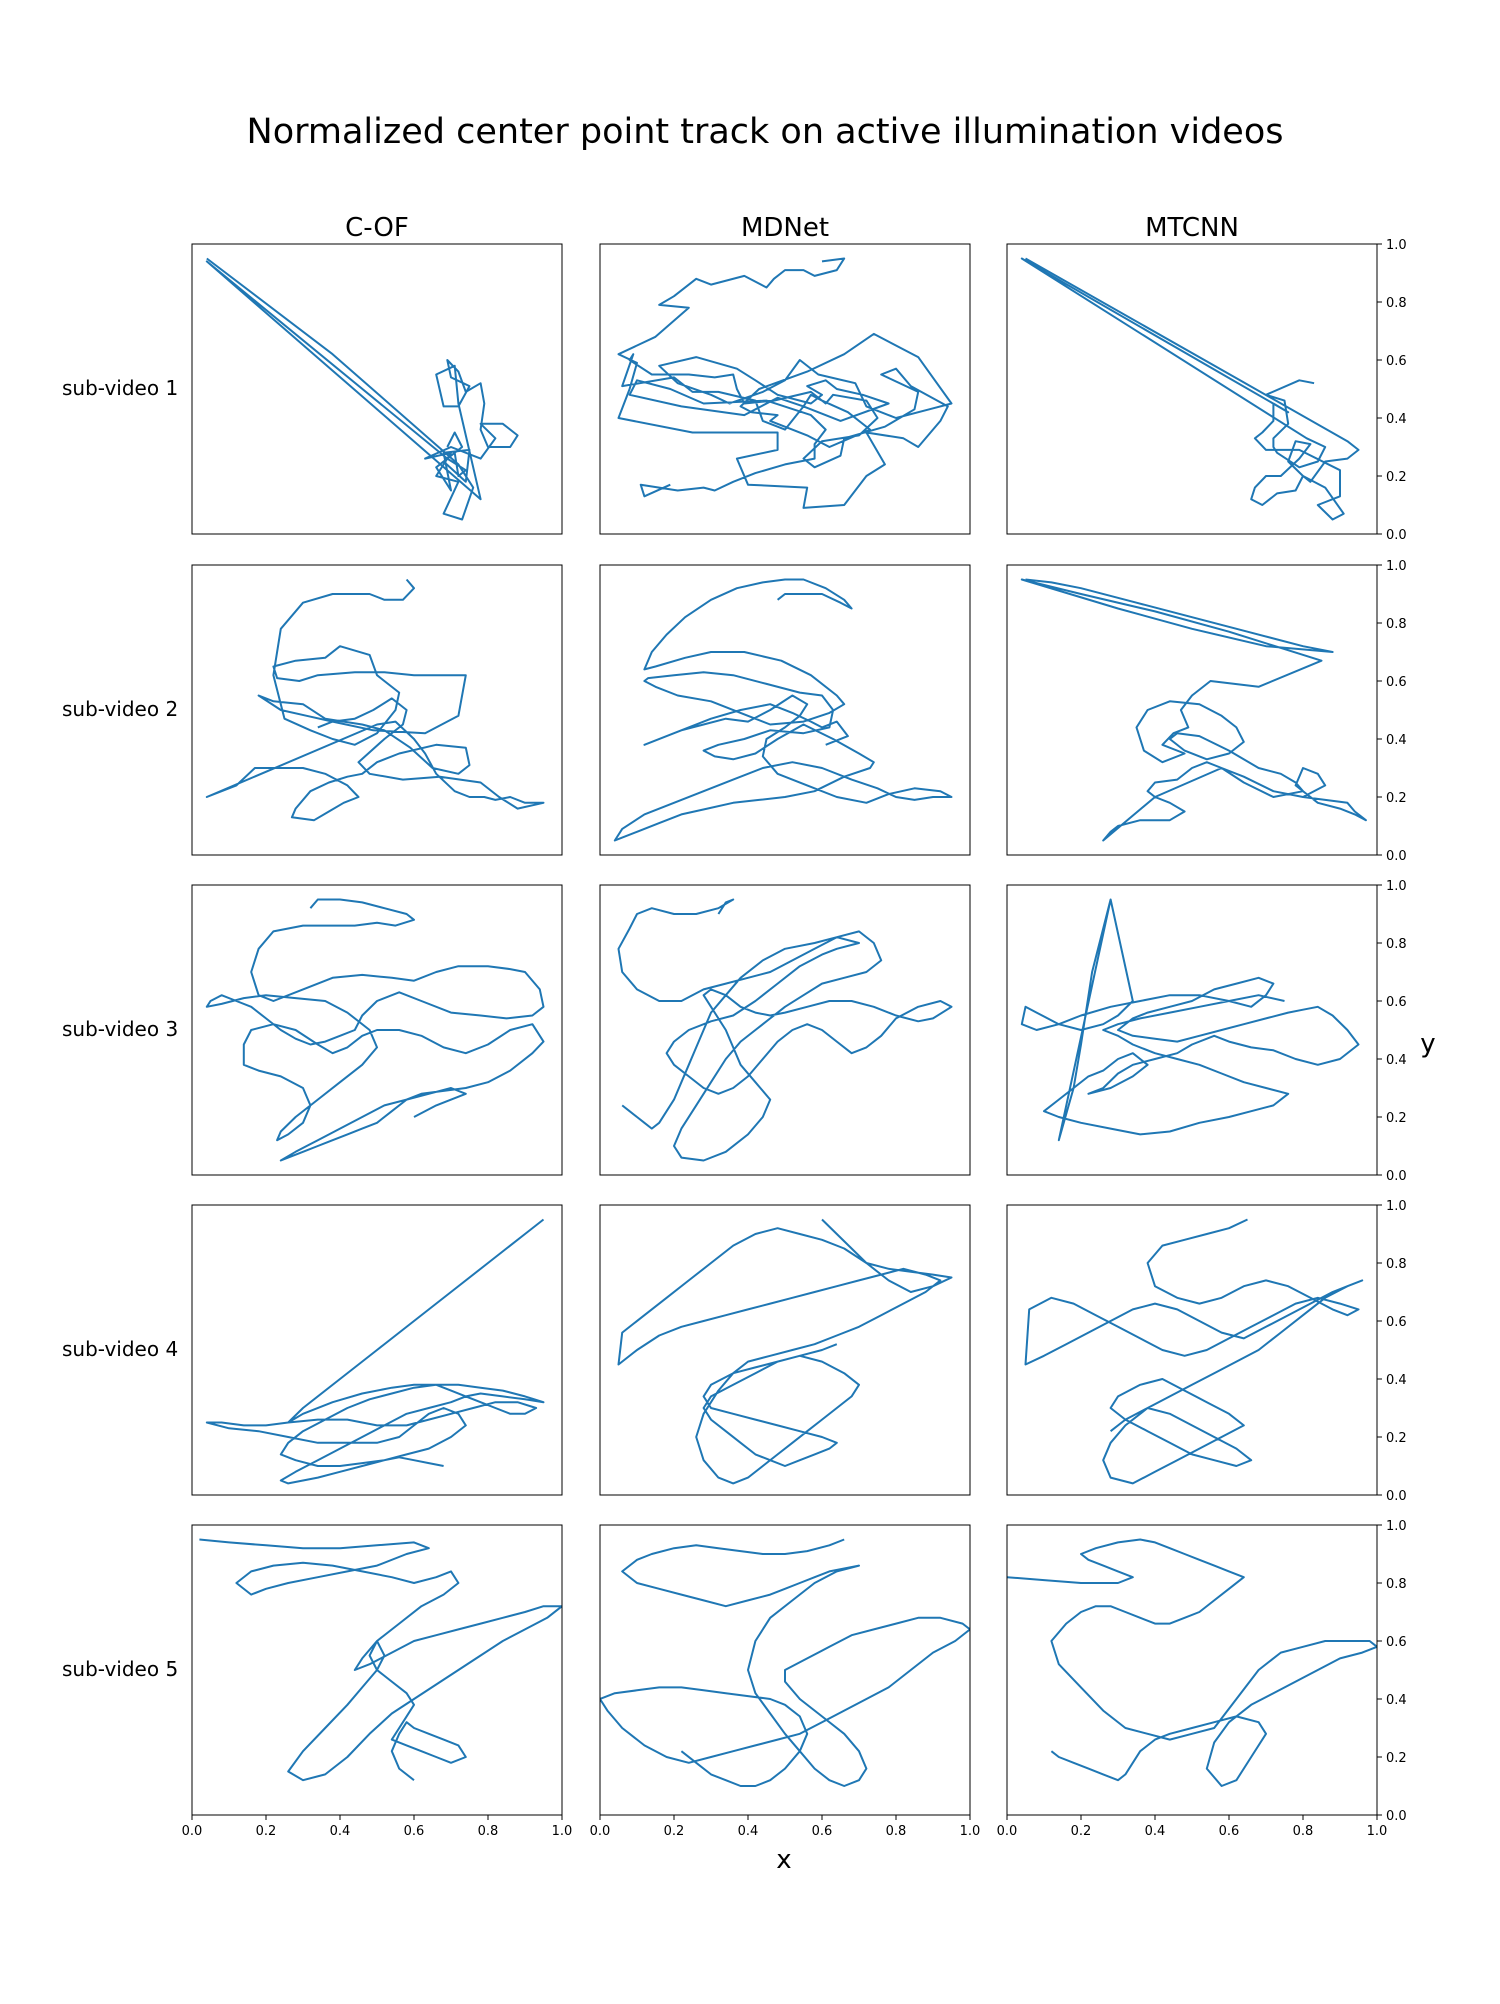  What do you see at coordinates (1396, 1118) in the screenshot?
I see `panel-sub-video-3-mtcnn-ytick-label: 0.2` at bounding box center [1396, 1118].